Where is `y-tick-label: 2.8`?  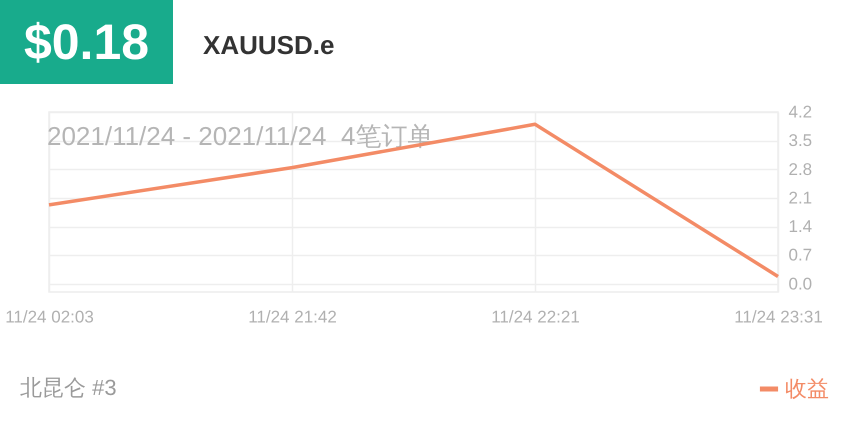 y-tick-label: 2.8 is located at coordinates (800, 169).